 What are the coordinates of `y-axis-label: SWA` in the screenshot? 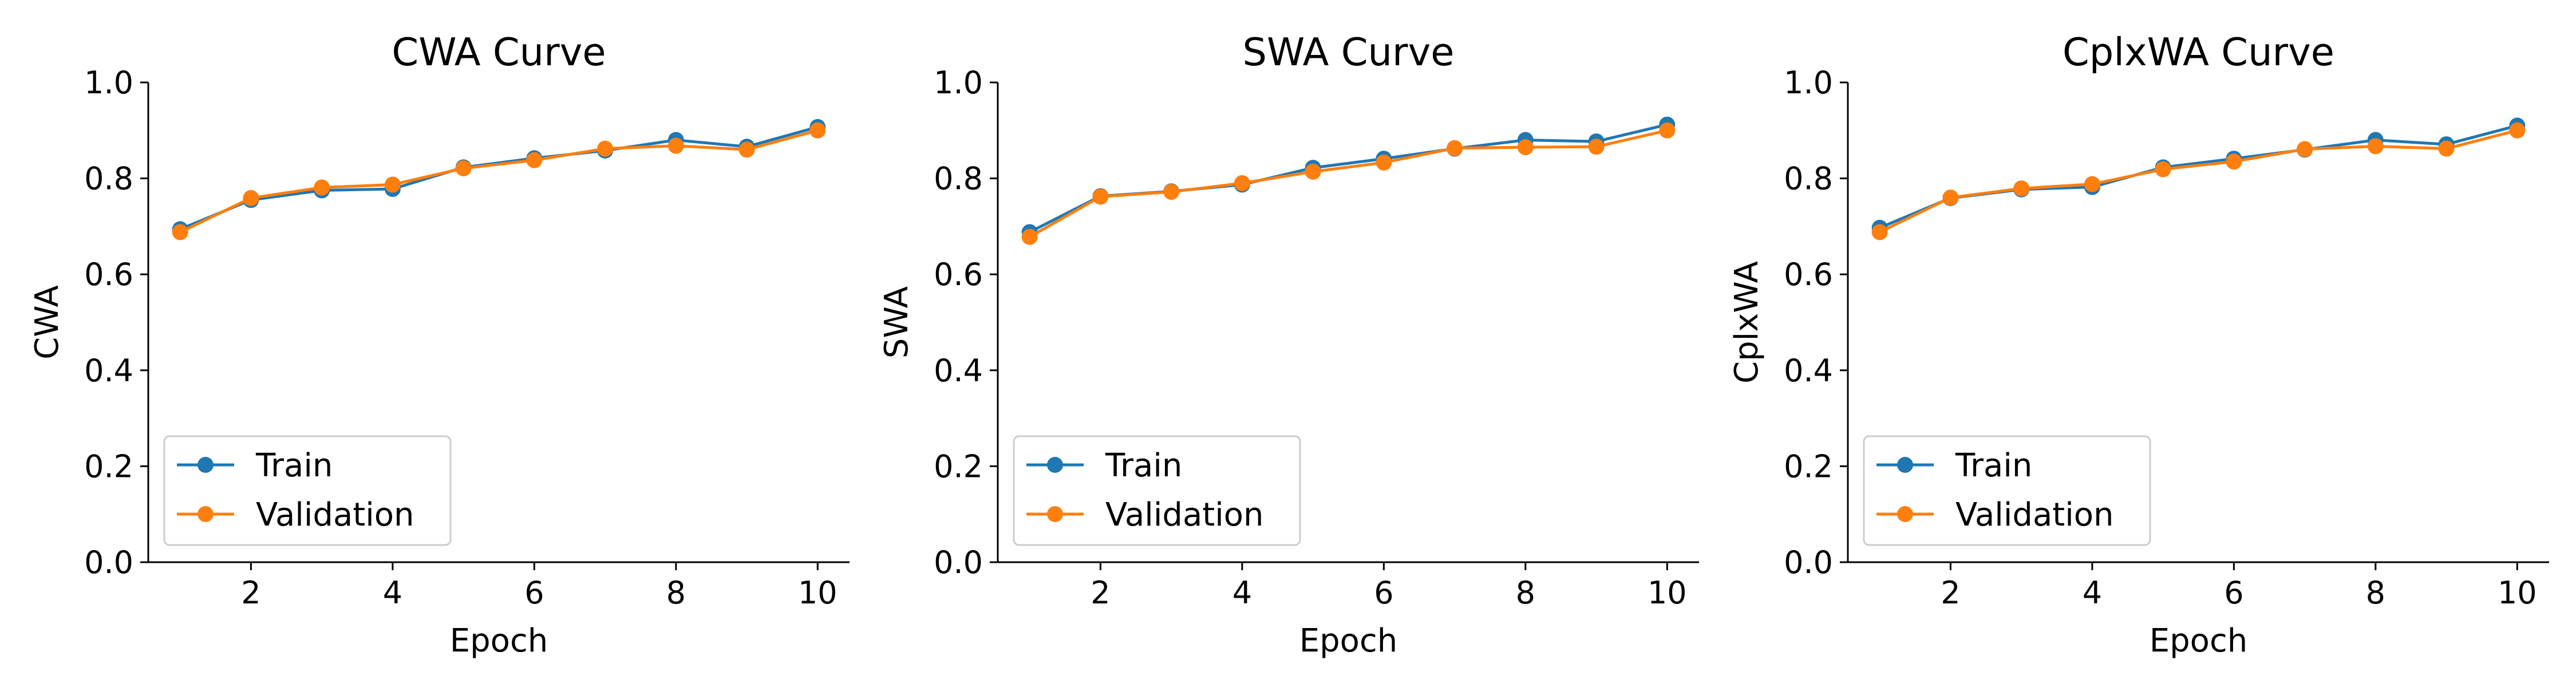 It's located at (896, 322).